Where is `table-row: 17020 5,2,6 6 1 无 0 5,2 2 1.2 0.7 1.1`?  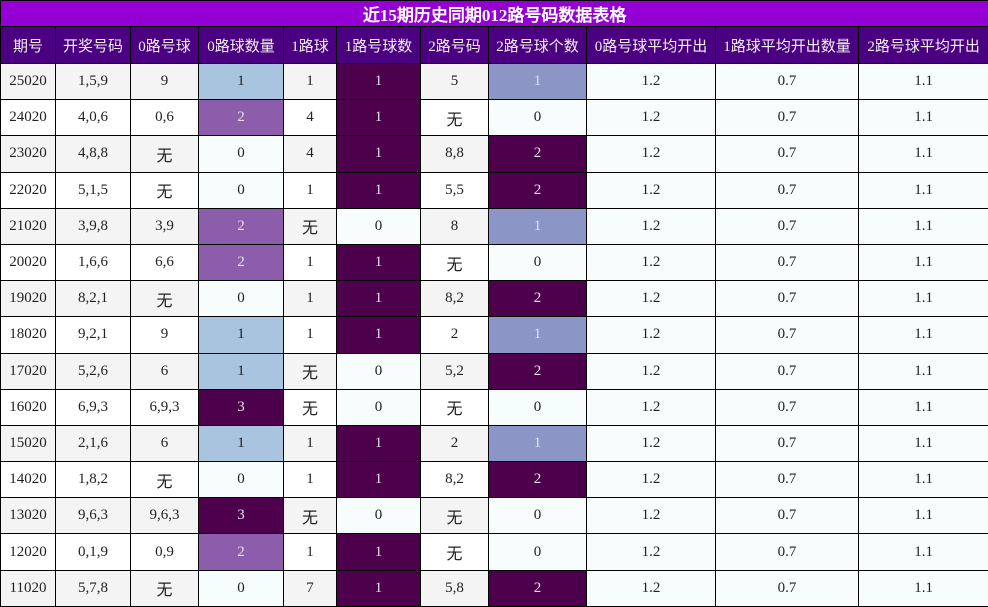 table-row: 17020 5,2,6 6 1 无 0 5,2 2 1.2 0.7 1.1 is located at coordinates (494, 371).